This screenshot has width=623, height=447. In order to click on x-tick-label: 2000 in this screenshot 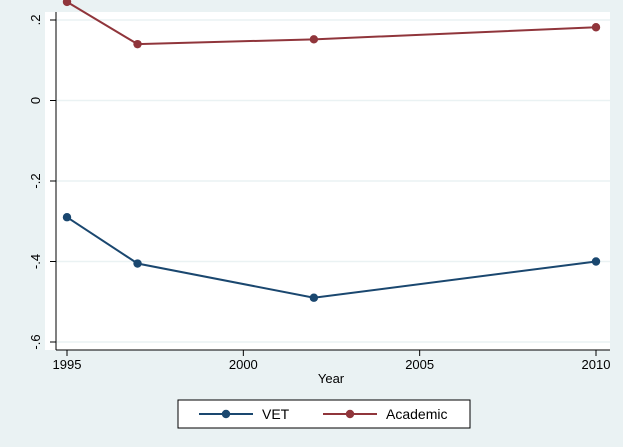, I will do `click(243, 364)`.